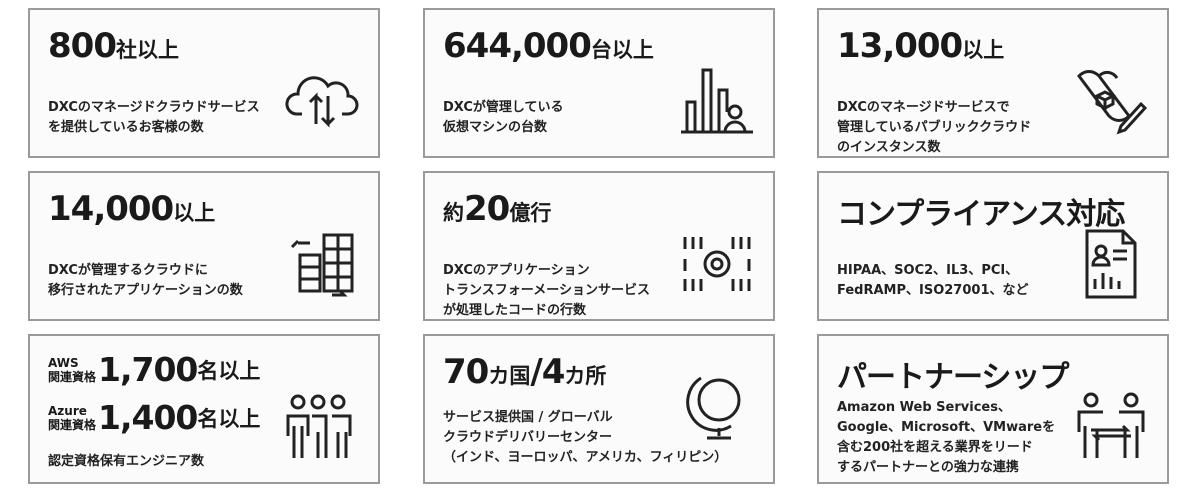 This screenshot has width=1200, height=499. I want to click on server-migration-icon, so click(322, 264).